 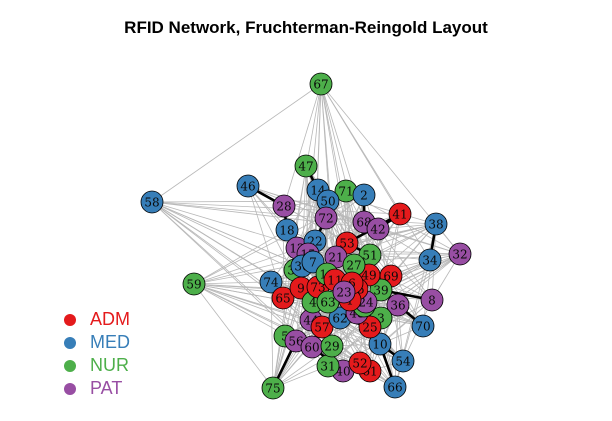 I want to click on legend-item-med: MED, so click(x=97, y=342).